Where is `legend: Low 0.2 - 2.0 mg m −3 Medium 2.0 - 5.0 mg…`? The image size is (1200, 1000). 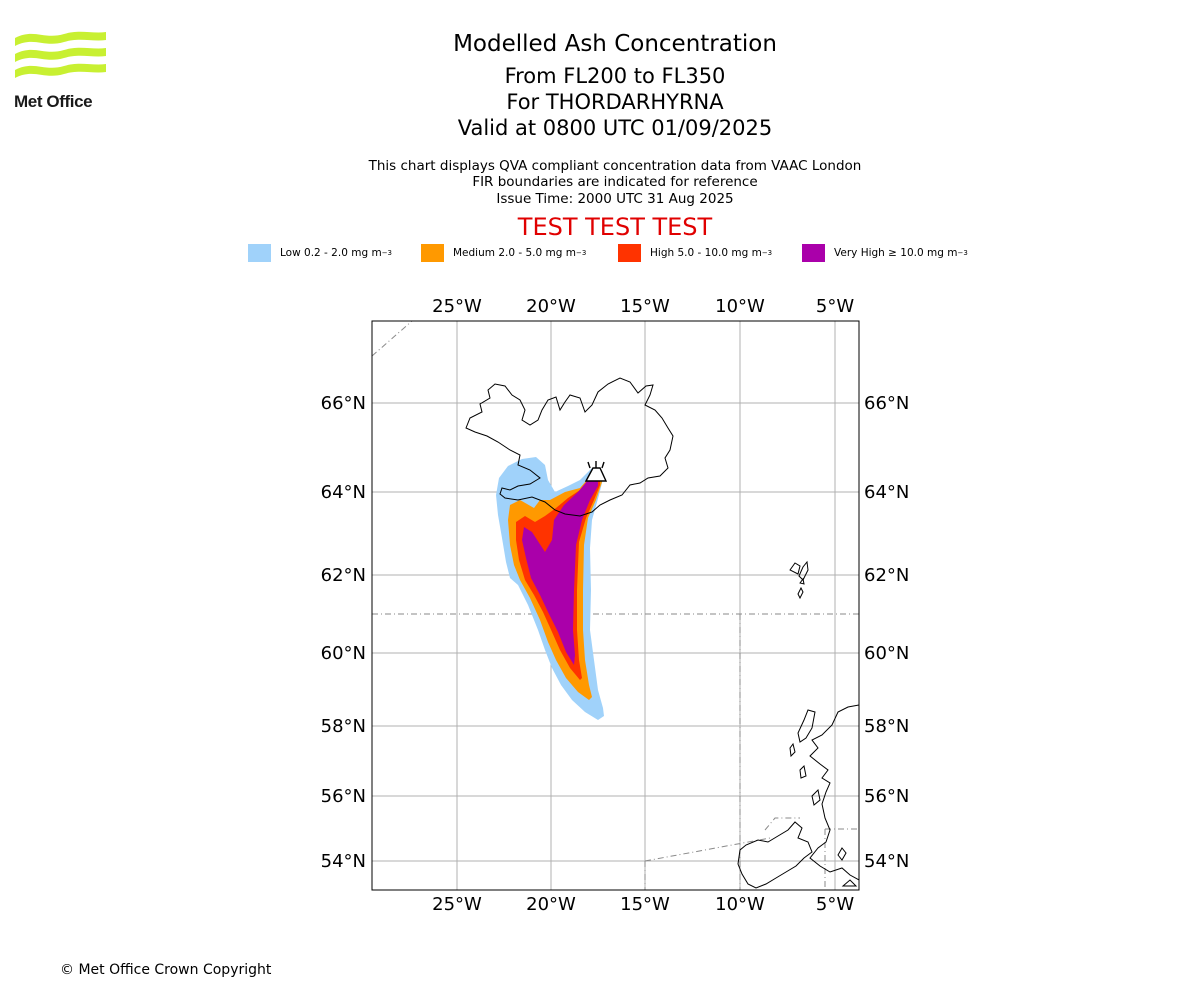 legend: Low 0.2 - 2.0 mg m −3 Medium 2.0 - 5.0 mg… is located at coordinates (600, 254).